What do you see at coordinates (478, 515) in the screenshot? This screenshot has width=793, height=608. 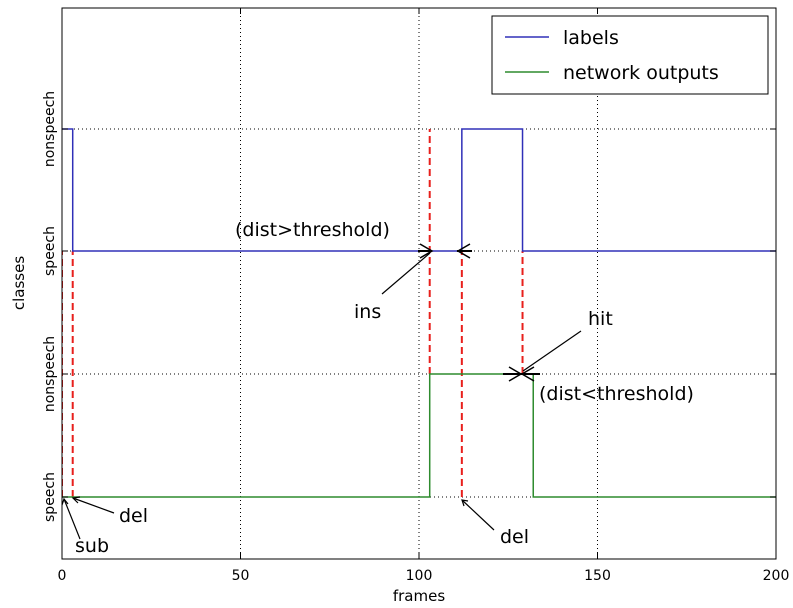 I see `arrow-del-right-pointer` at bounding box center [478, 515].